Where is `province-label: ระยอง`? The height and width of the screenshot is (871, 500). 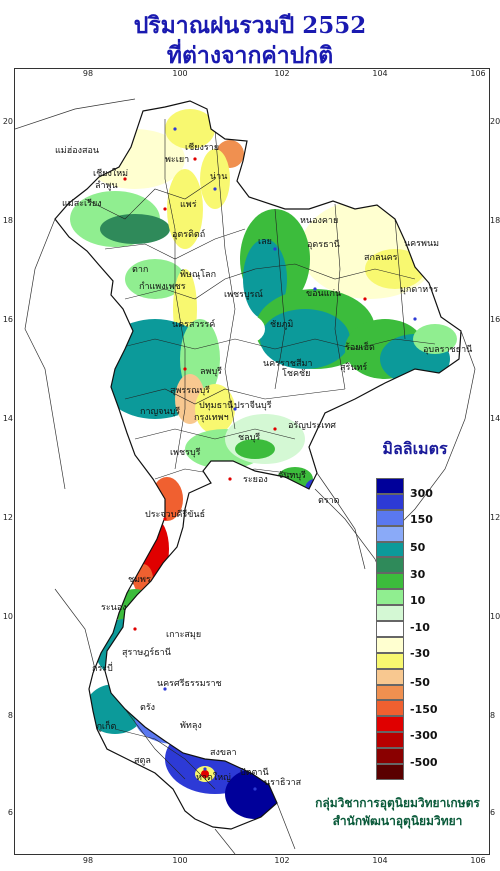 province-label: ระยอง is located at coordinates (255, 480).